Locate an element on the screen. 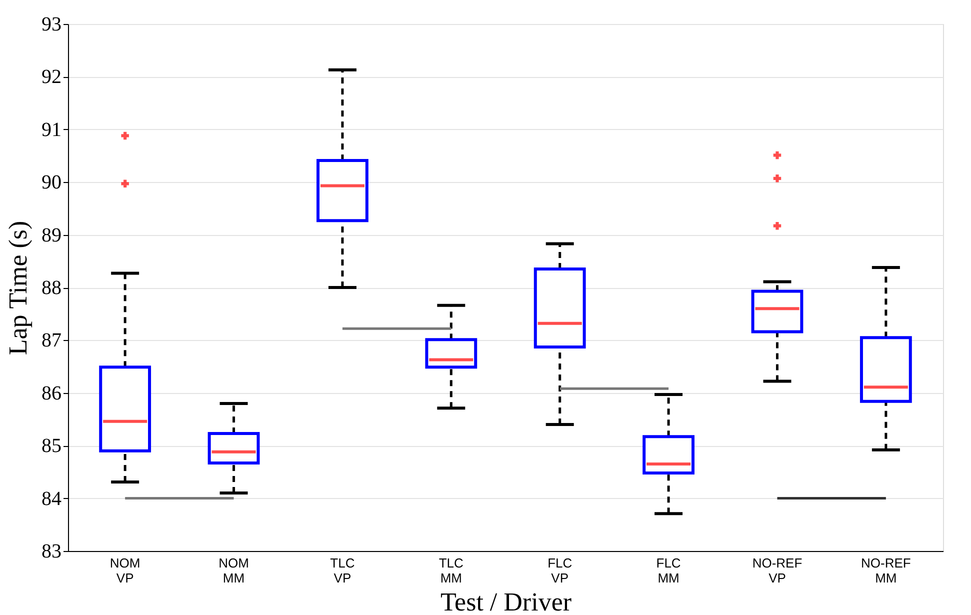 The width and height of the screenshot is (971, 615). x-tick-label: TLC MM is located at coordinates (451, 571).